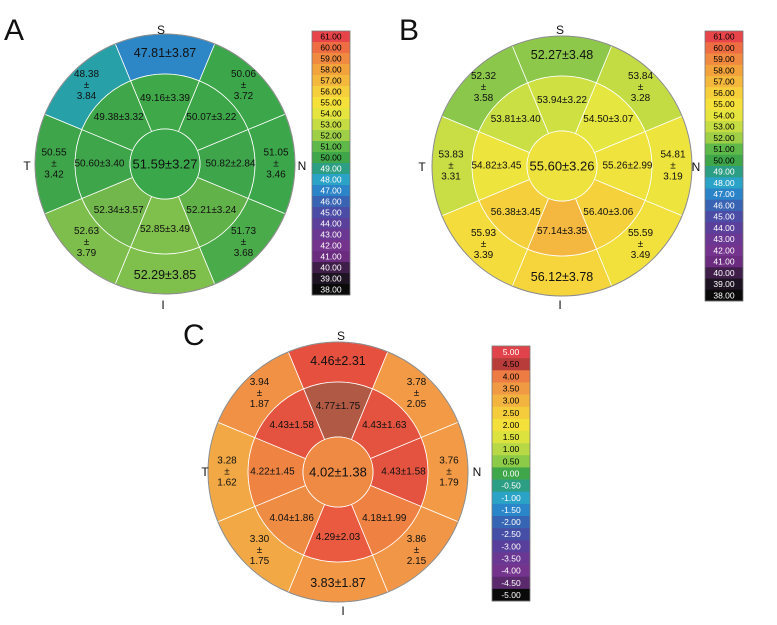  What do you see at coordinates (86, 231) in the screenshot?
I see `outer-value-inferotemporal: 52.63` at bounding box center [86, 231].